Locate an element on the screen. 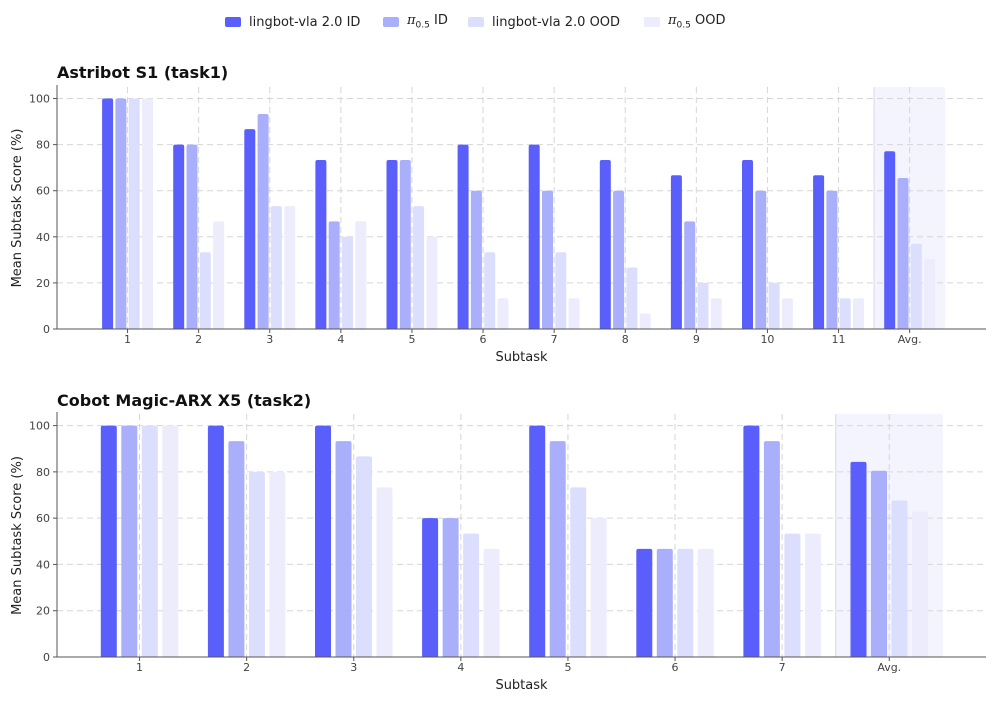 The width and height of the screenshot is (996, 703). chart-title: Astribot S1 (task1) is located at coordinates (142, 72).